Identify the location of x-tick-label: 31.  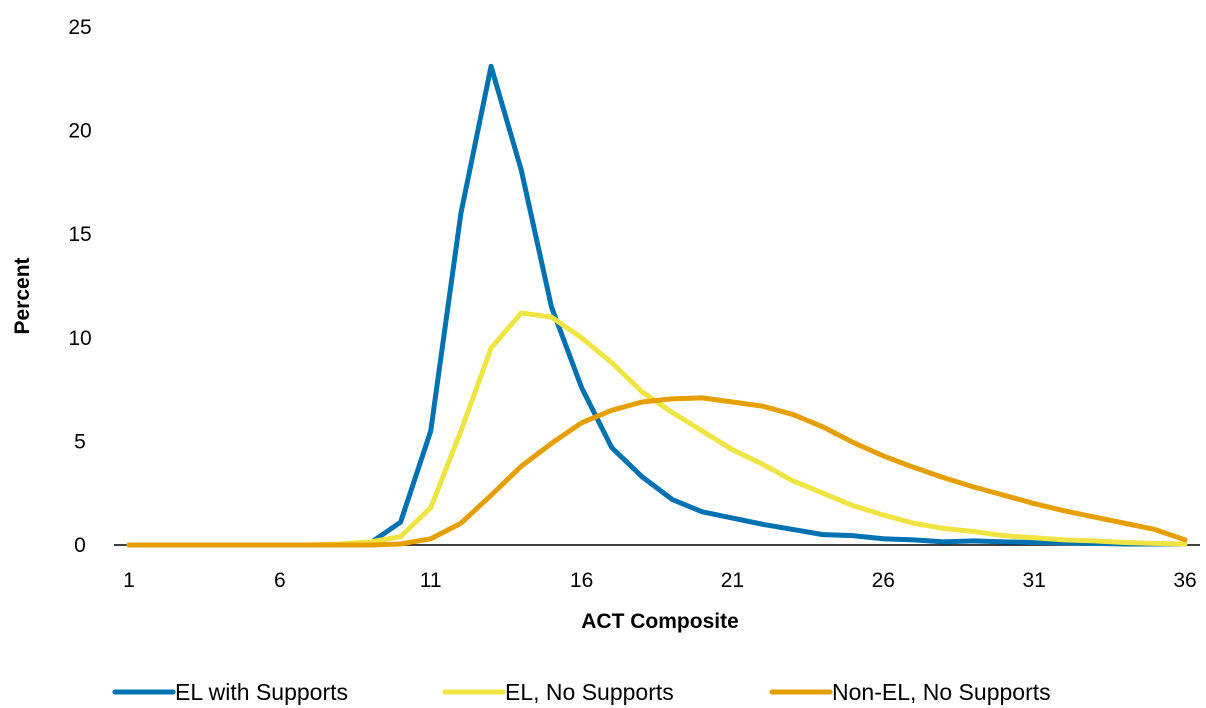
(1033, 580).